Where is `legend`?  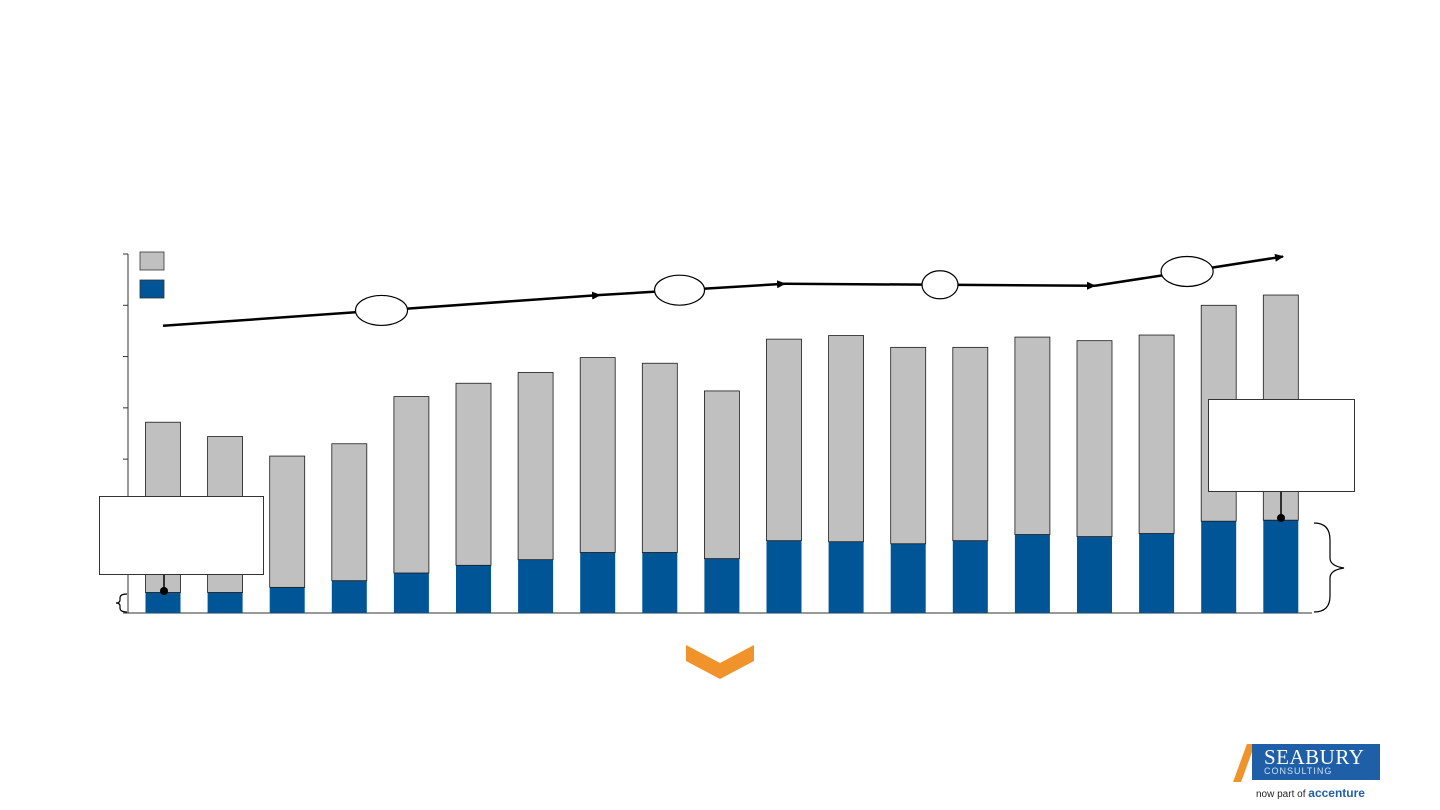
legend is located at coordinates (152, 275).